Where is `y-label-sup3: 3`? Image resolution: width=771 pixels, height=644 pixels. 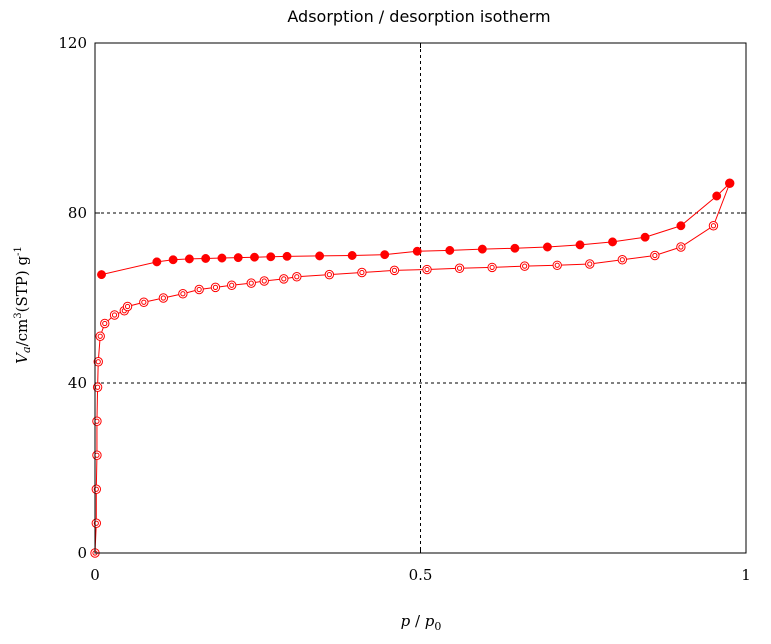 y-label-sup3: 3 is located at coordinates (18, 315).